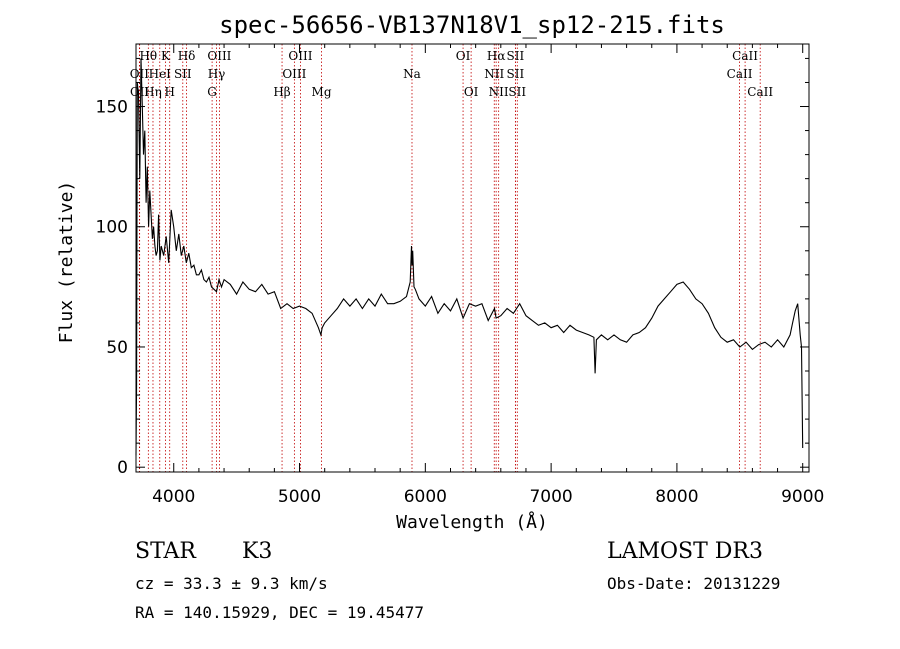  What do you see at coordinates (66, 262) in the screenshot?
I see `y-axis-label: Flux (relative)` at bounding box center [66, 262].